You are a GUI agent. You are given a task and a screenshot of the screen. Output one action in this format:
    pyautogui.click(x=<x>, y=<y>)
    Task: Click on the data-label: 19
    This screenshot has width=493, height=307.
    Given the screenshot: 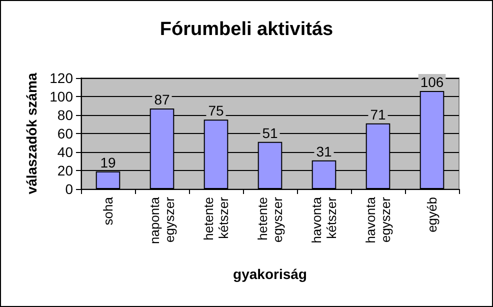 What is the action you would take?
    pyautogui.click(x=108, y=162)
    